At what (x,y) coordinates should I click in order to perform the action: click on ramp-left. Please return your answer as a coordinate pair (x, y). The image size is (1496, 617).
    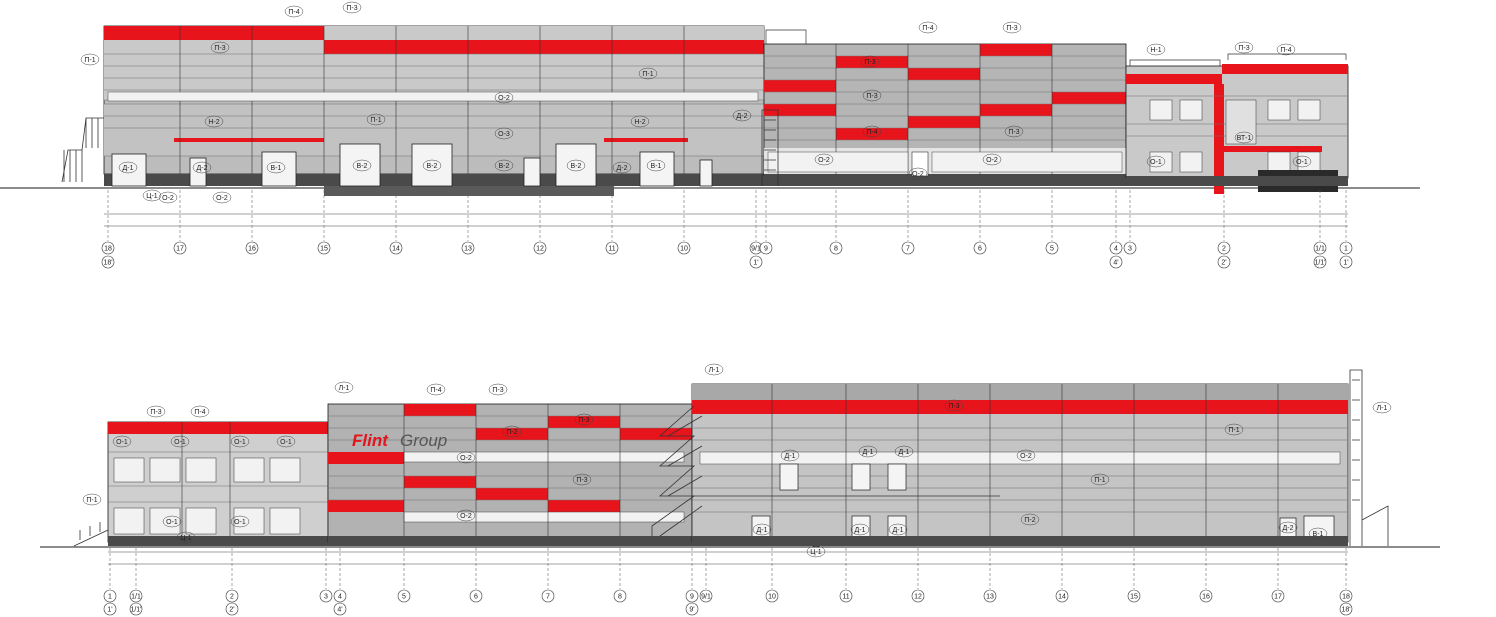
    Looking at the image, I should click on (91, 534).